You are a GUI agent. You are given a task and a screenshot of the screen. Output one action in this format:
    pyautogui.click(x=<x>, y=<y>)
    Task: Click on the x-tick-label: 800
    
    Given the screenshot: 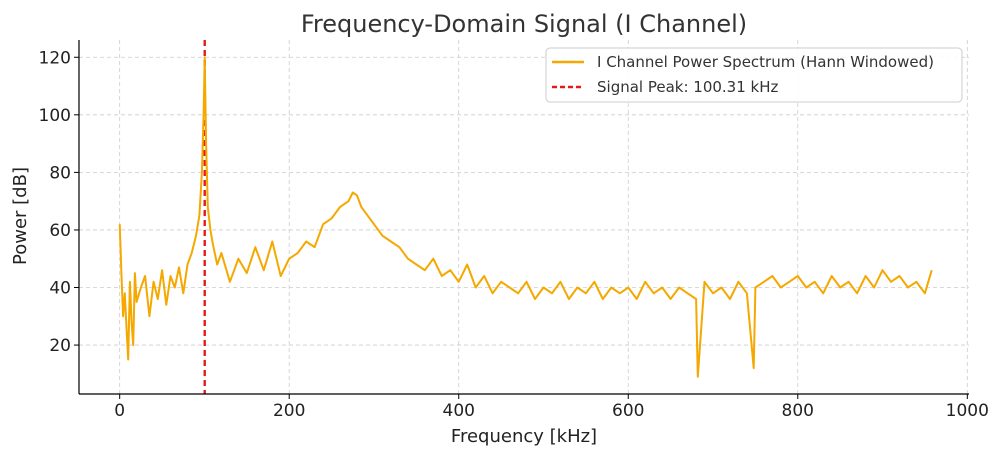 What is the action you would take?
    pyautogui.click(x=798, y=411)
    